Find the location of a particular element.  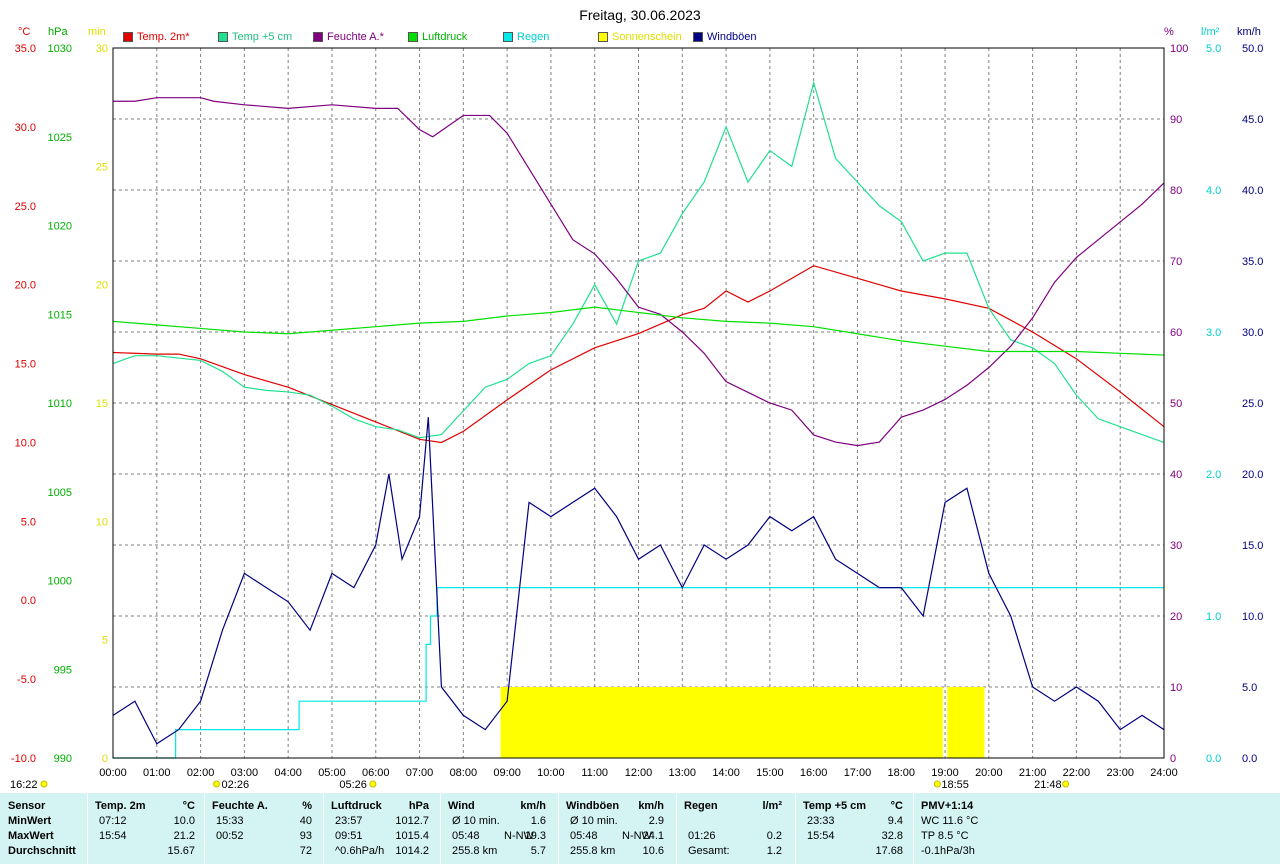

temp-tick-label: 0.0 is located at coordinates (28, 601).